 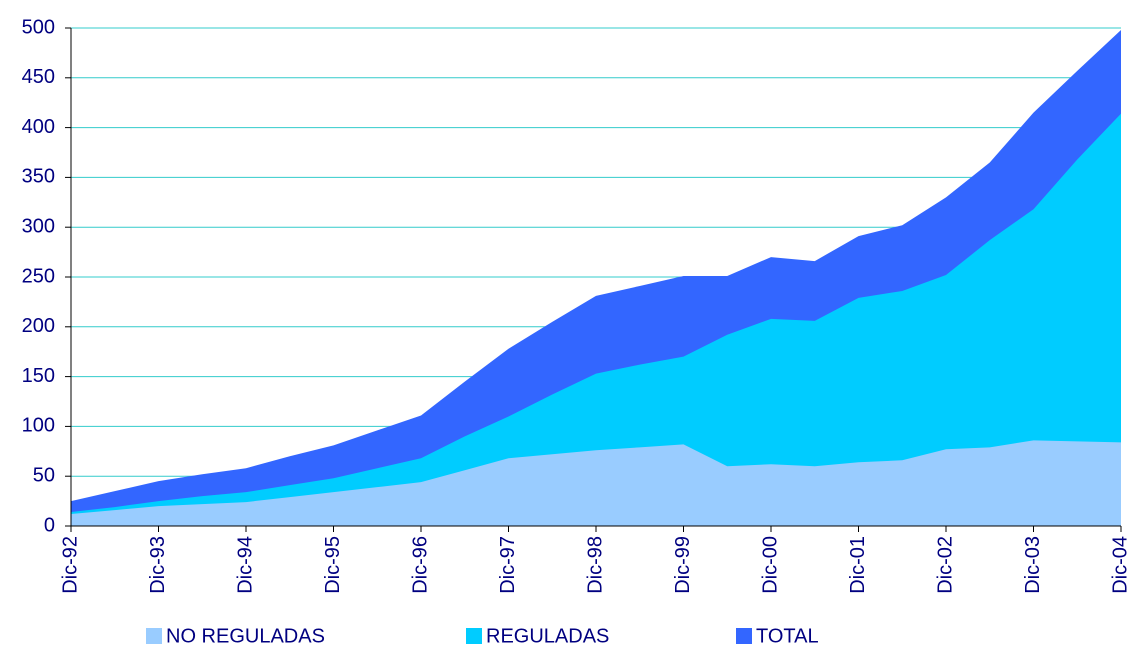 What do you see at coordinates (38, 127) in the screenshot?
I see `y-tick-label: 400` at bounding box center [38, 127].